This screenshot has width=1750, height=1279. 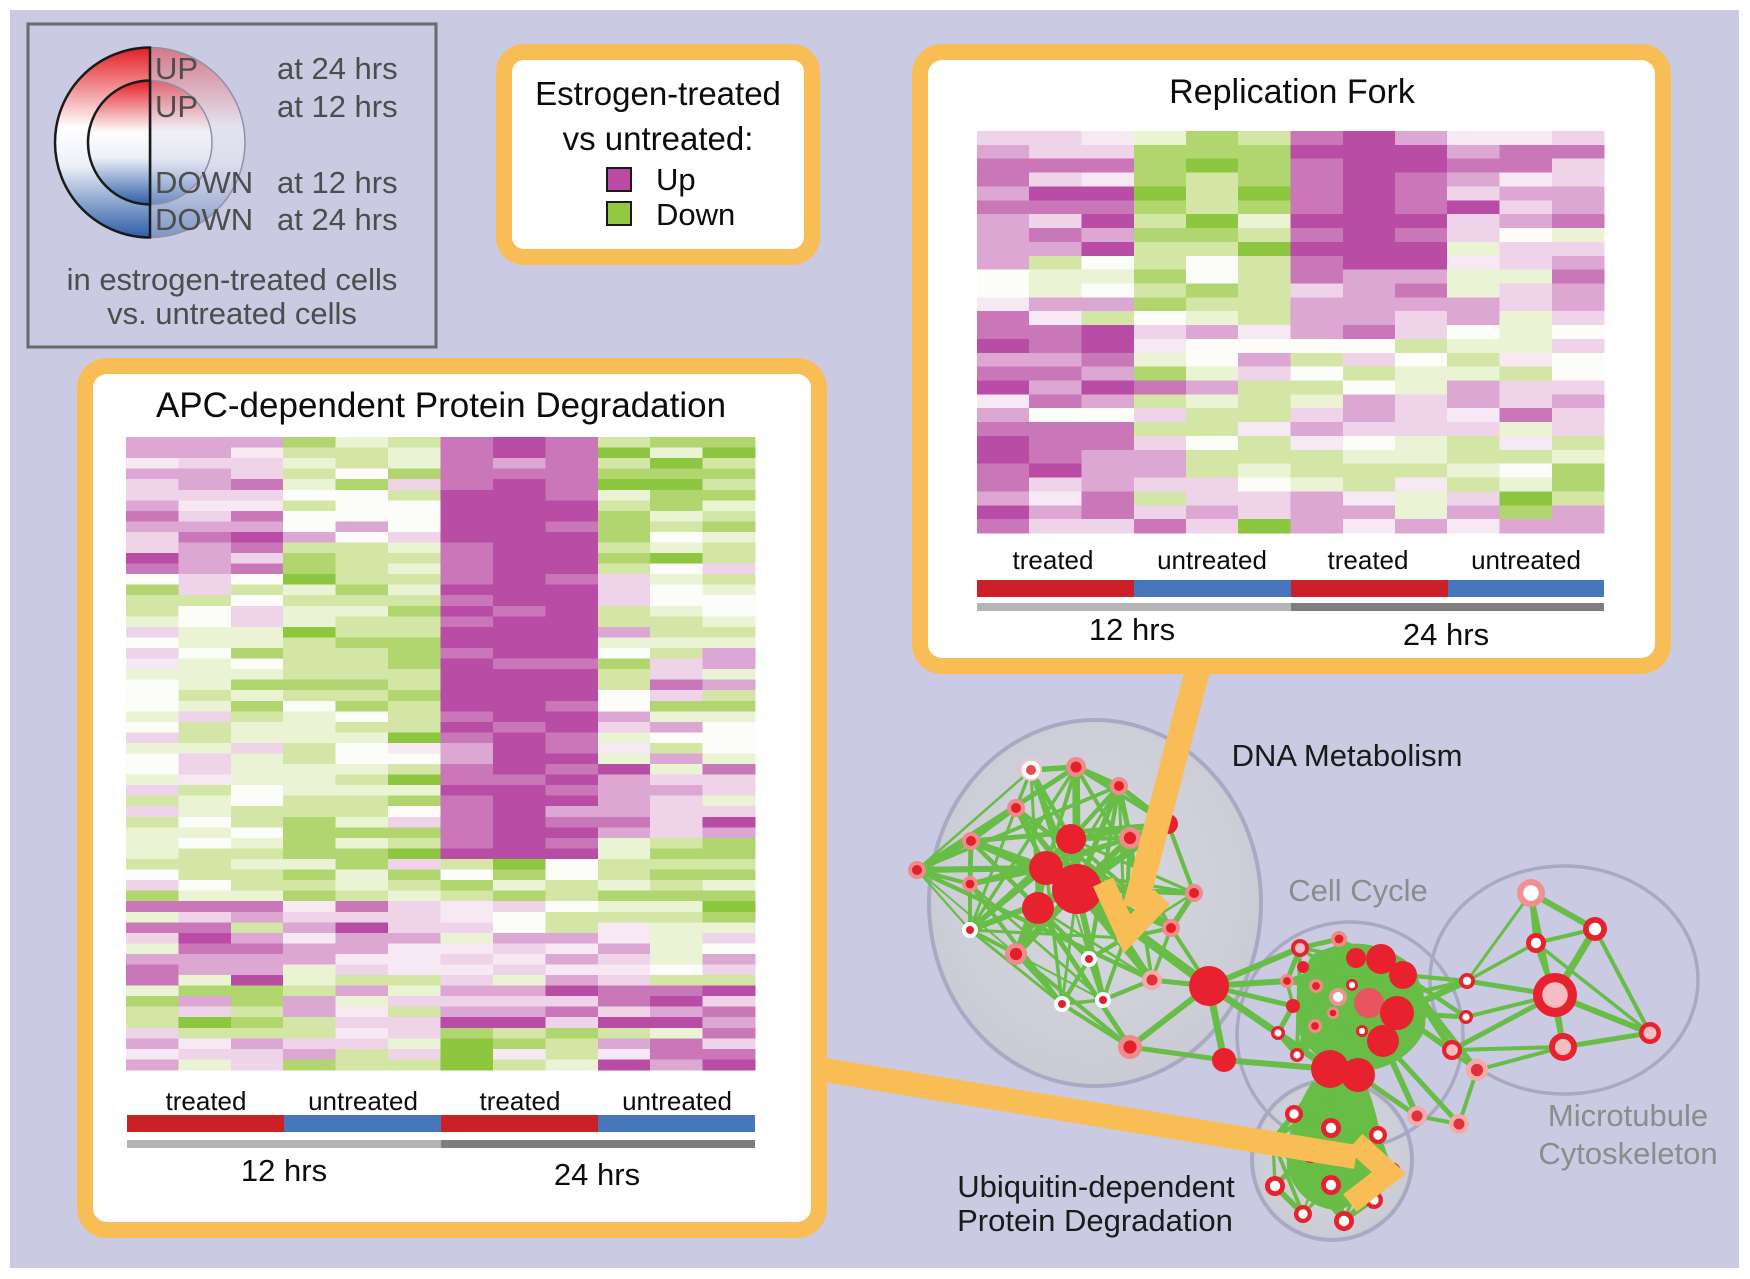 What do you see at coordinates (441, 405) in the screenshot?
I see `svg-text:APC-dependent Protein Degradat: APC-dependent Protein Degradation` at bounding box center [441, 405].